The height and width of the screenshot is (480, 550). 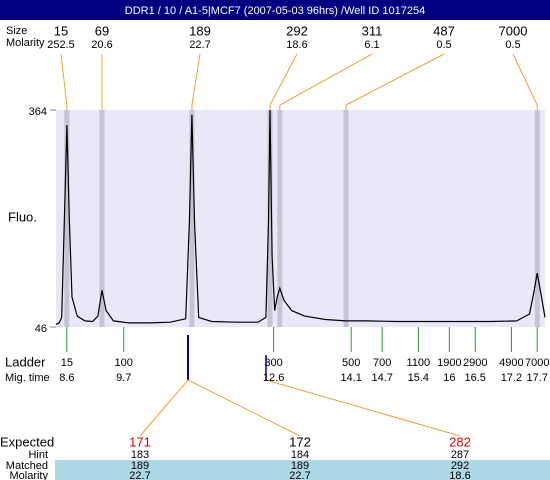 I want to click on matched-value: 292, so click(x=460, y=466).